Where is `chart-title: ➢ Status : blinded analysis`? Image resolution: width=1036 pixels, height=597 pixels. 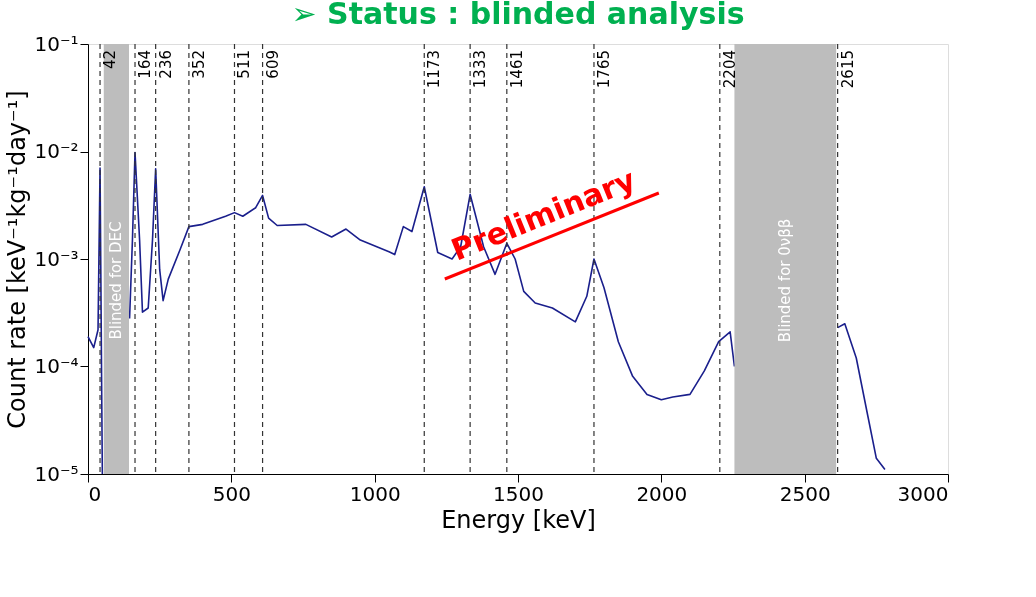
chart-title: ➢ Status : blinded analysis is located at coordinates (518, 15).